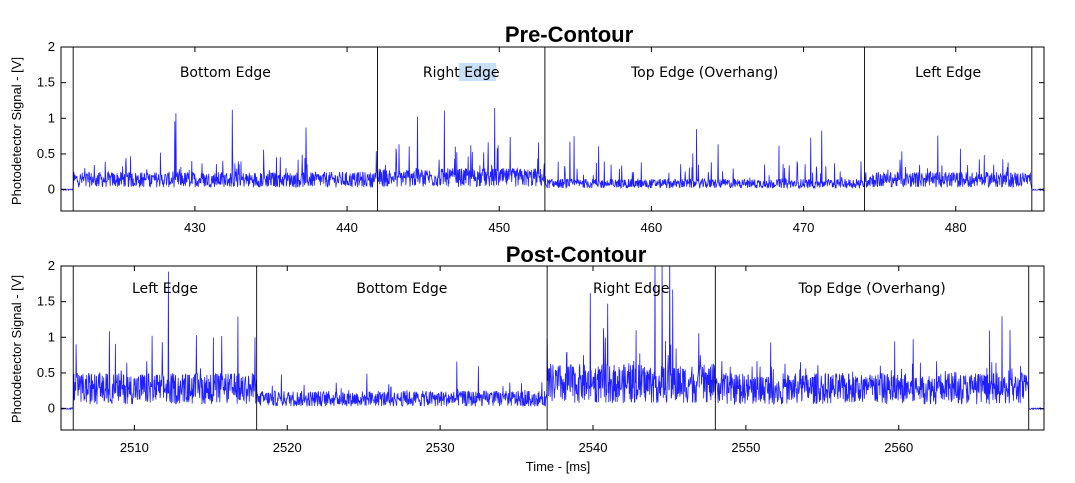 This screenshot has height=483, width=1075. I want to click on x-tick-label: 430, so click(195, 227).